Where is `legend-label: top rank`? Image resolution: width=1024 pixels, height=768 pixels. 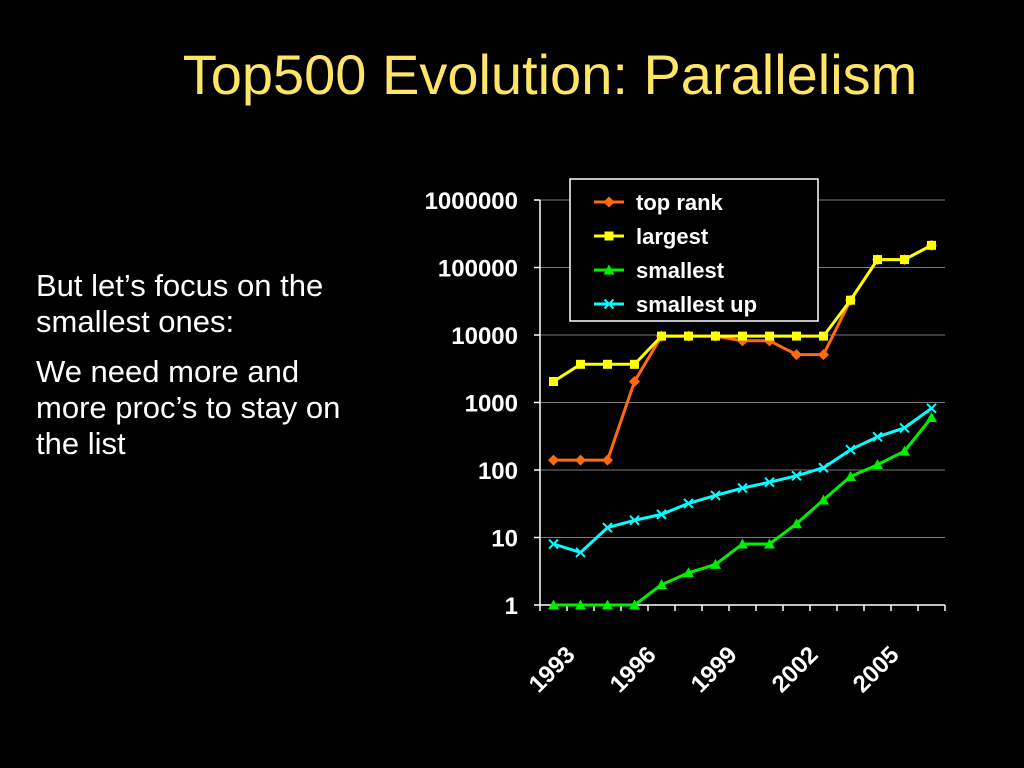
legend-label: top rank is located at coordinates (680, 202).